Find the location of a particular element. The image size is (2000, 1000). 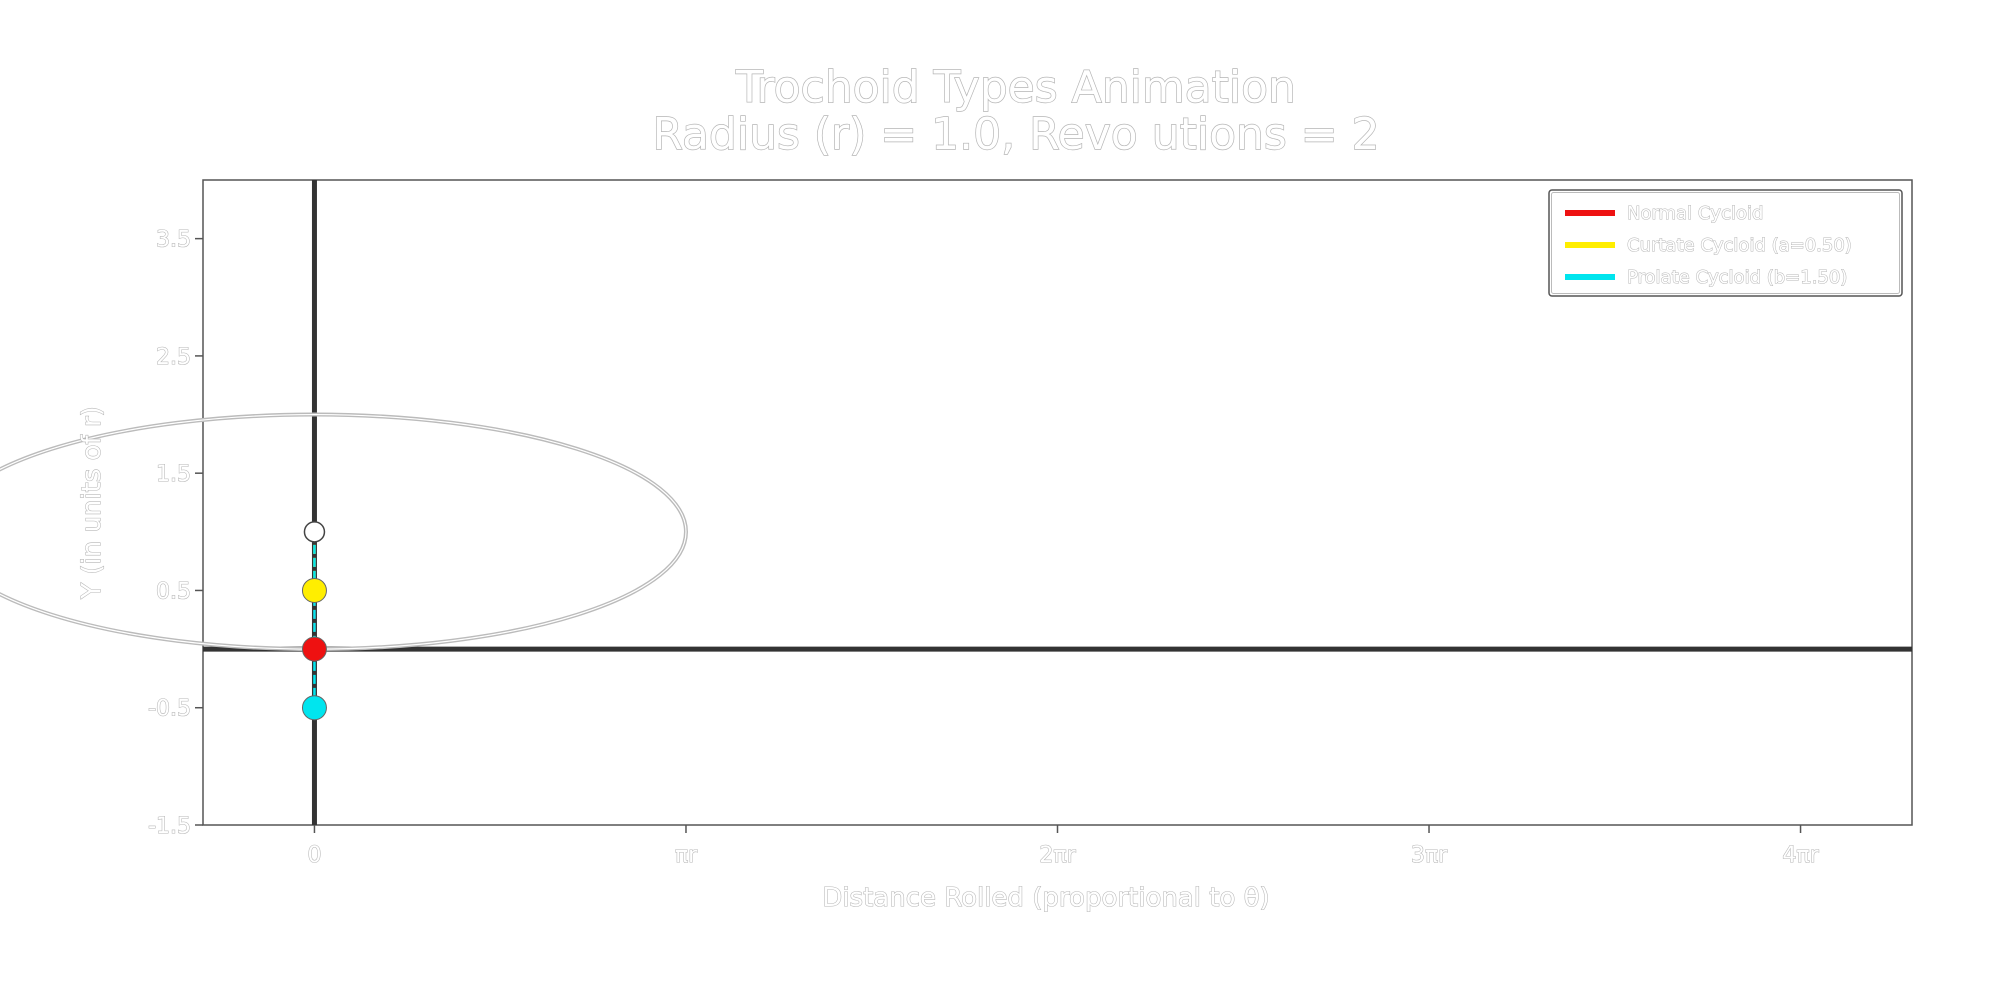

y-tick-label: 2.5 is located at coordinates (173, 357).